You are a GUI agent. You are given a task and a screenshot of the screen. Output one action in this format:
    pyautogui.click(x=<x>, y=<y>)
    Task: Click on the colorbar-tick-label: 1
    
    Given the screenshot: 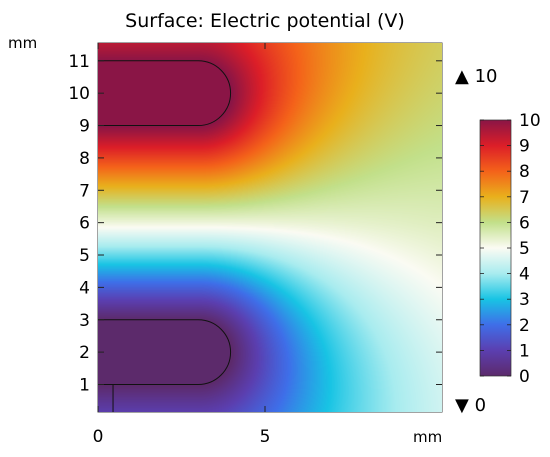 What is the action you would take?
    pyautogui.click(x=524, y=351)
    